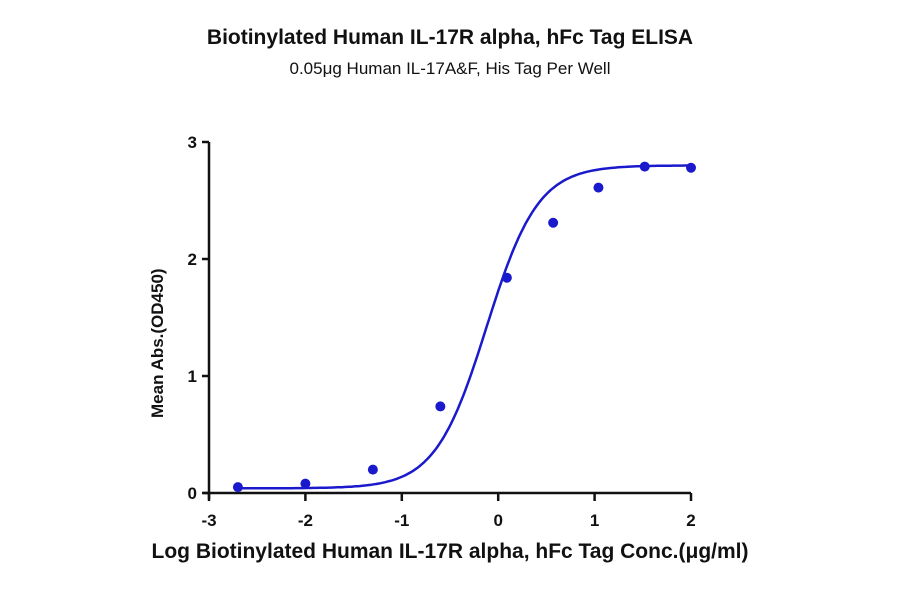 This screenshot has width=900, height=594. I want to click on y-tick-label: 0, so click(192, 493).